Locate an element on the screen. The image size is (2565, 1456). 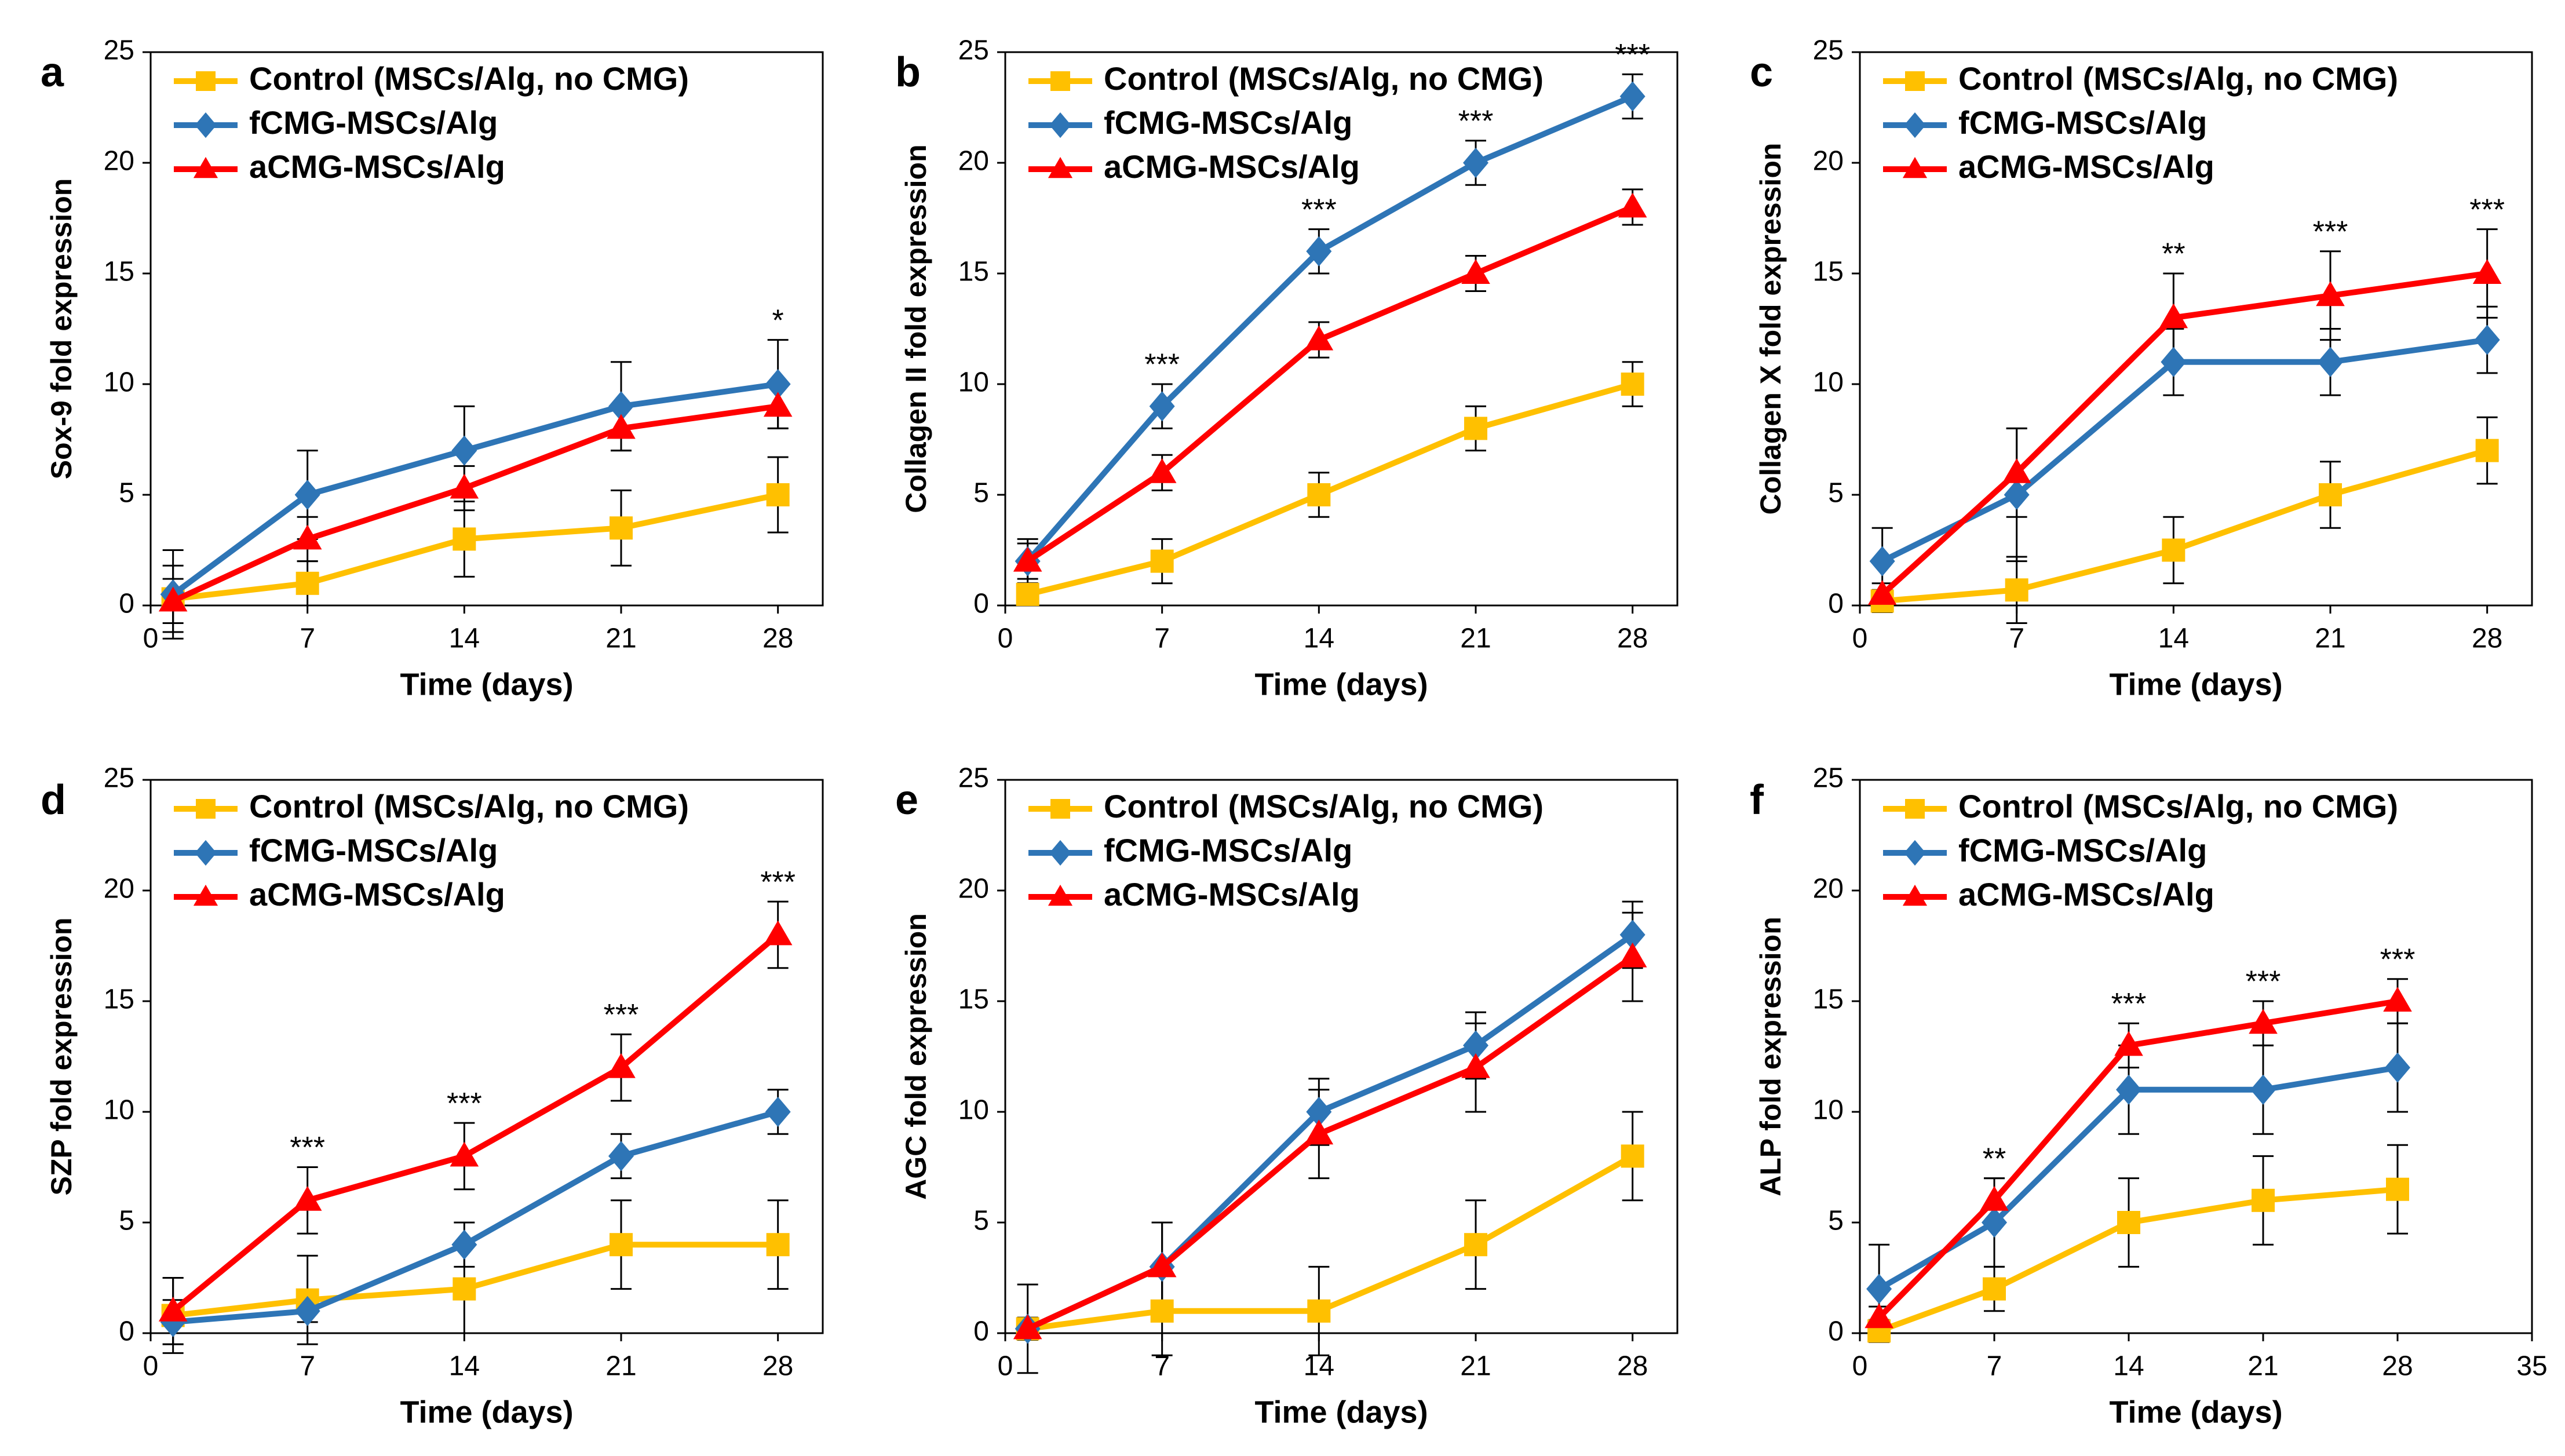
panel-label: f is located at coordinates (1757, 800).